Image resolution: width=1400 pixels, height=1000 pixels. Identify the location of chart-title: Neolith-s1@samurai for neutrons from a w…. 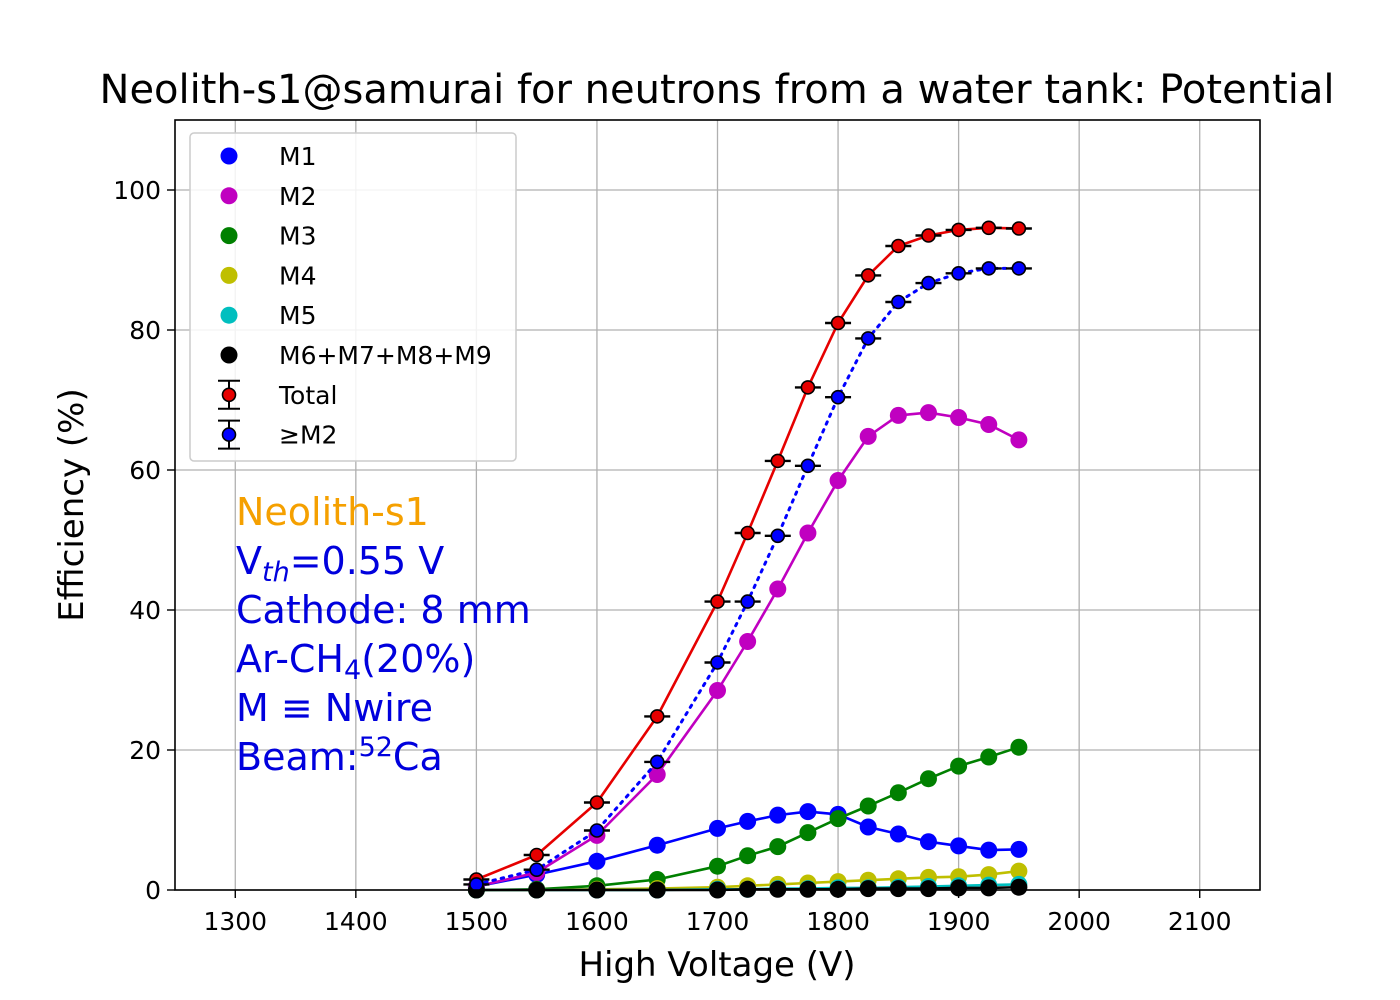
(717, 90).